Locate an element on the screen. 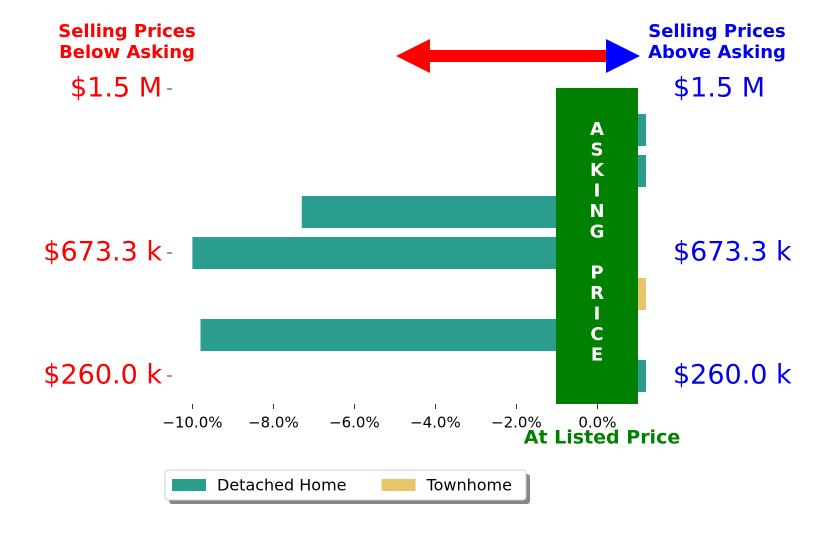 Image resolution: width=834 pixels, height=541 pixels. legend is located at coordinates (345, 485).